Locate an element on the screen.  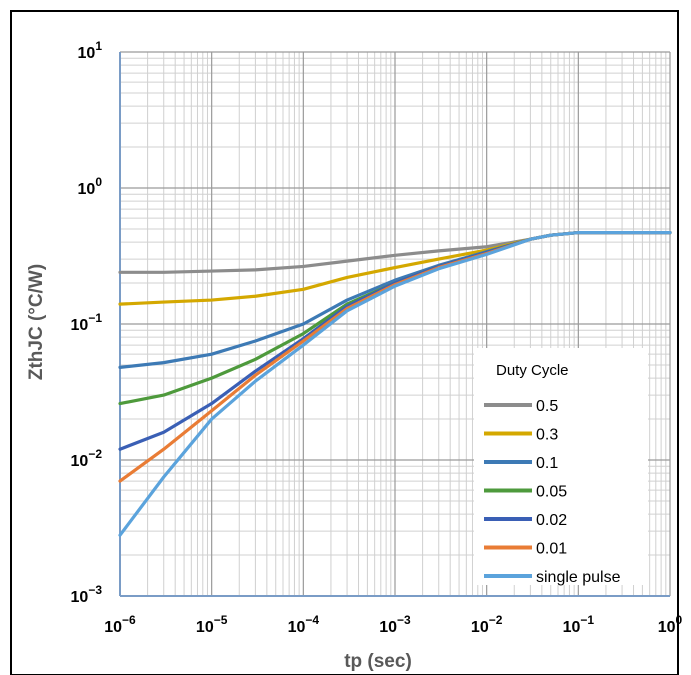
x-tick-label: 10⁻³ is located at coordinates (395, 624).